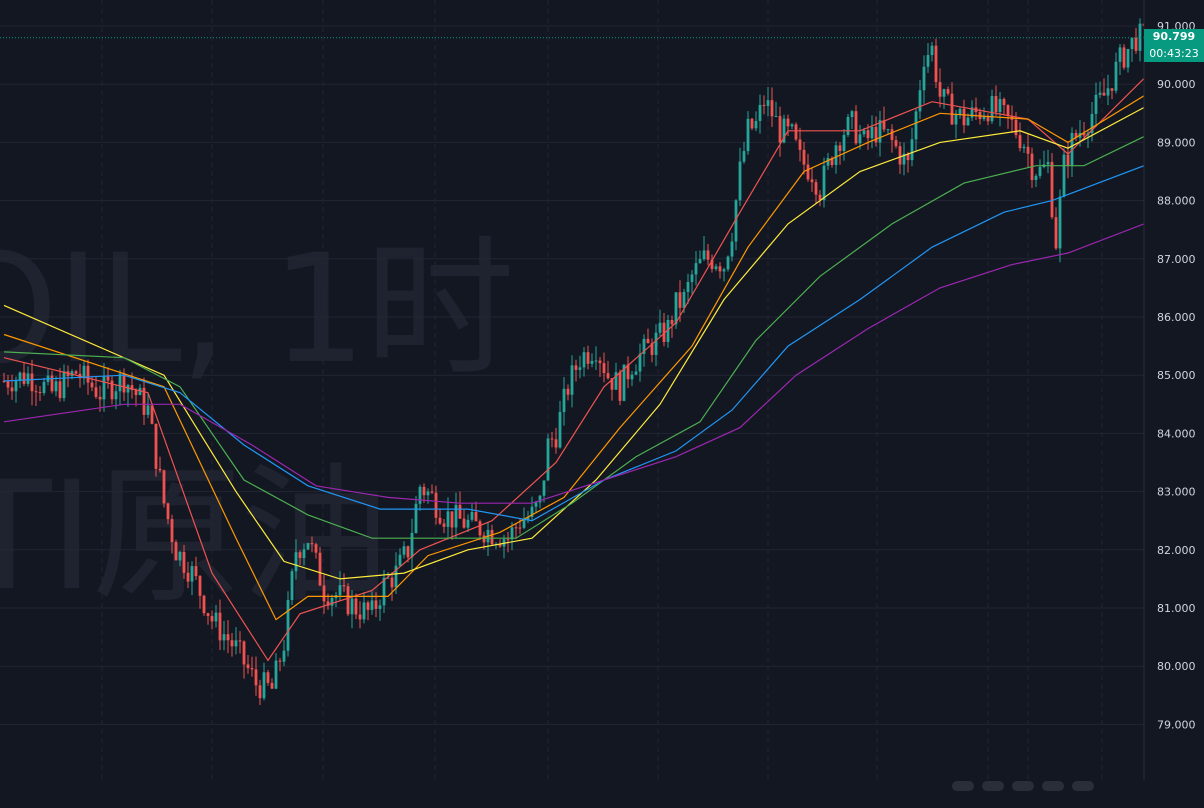  Describe the element at coordinates (1176, 433) in the screenshot. I see `y-tick-label: 84.000` at that location.